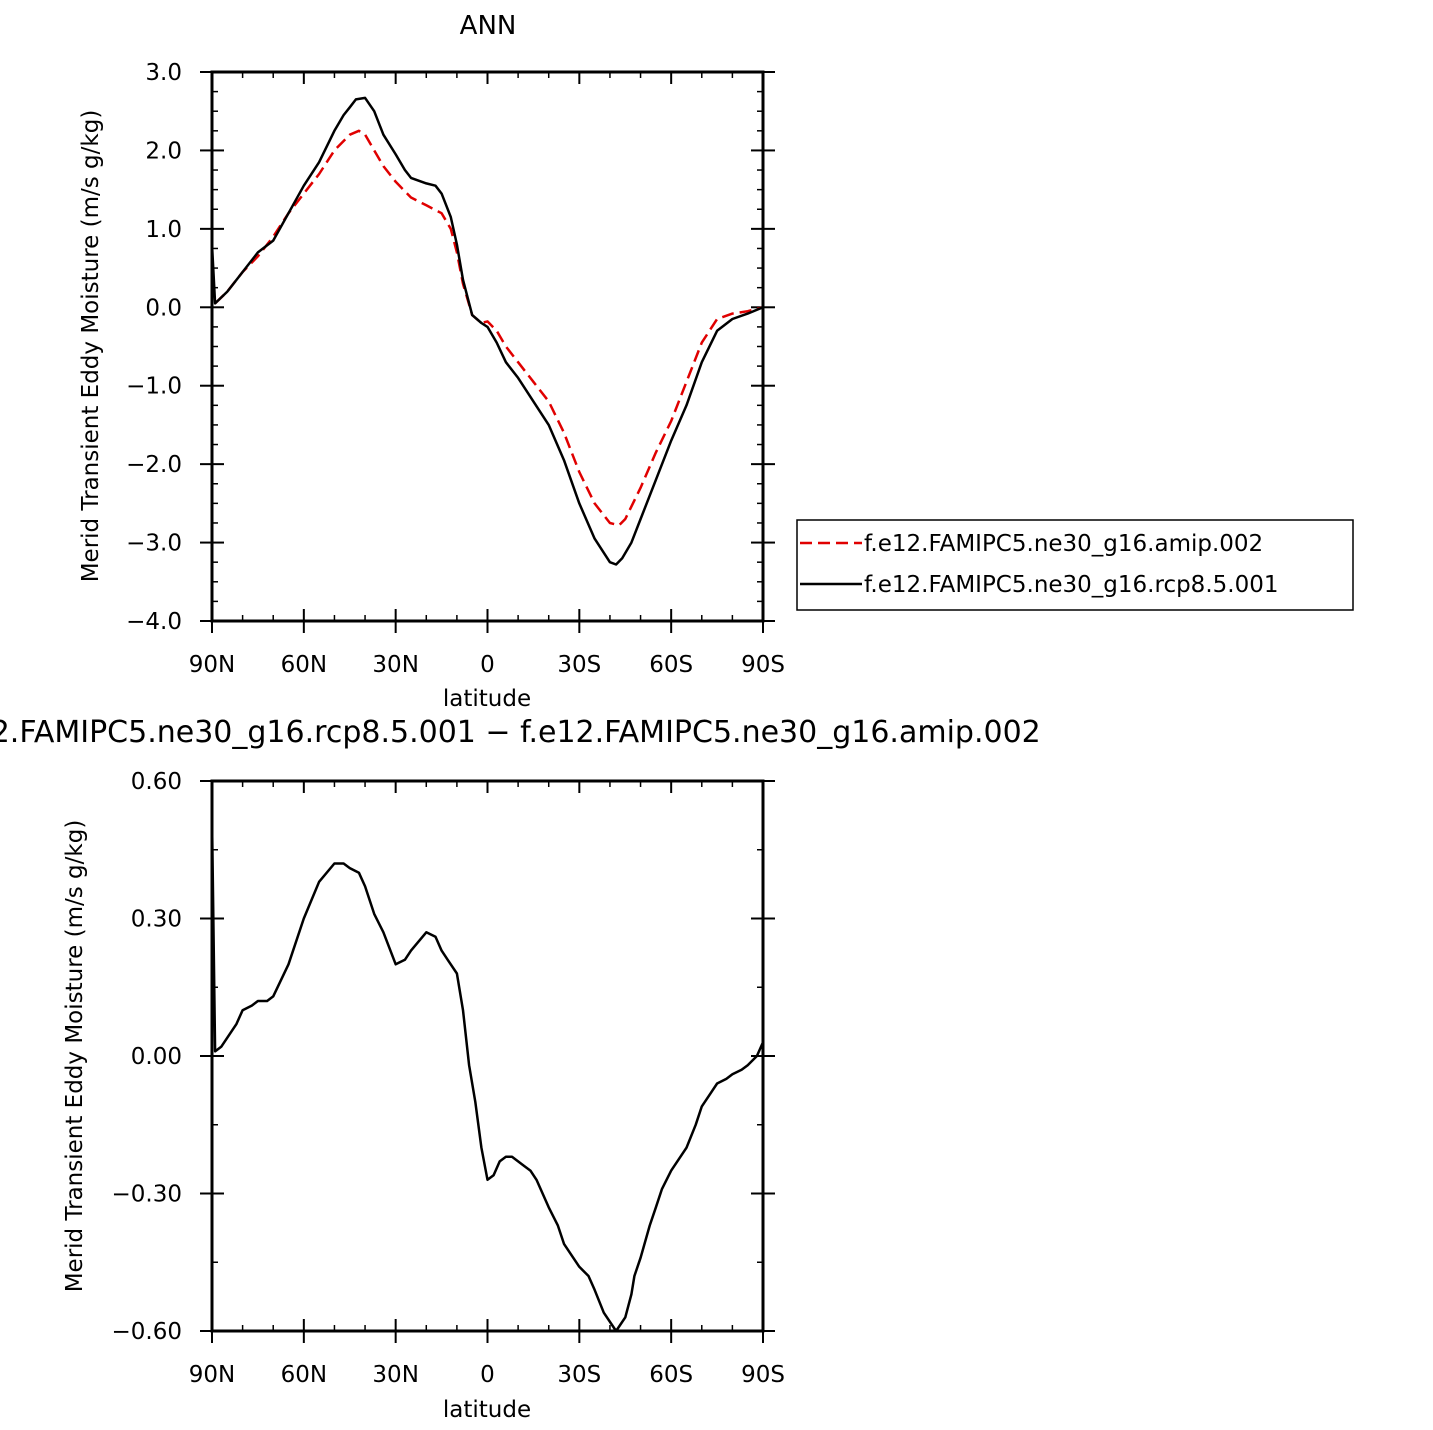 Image resolution: width=1433 pixels, height=1430 pixels. I want to click on y-tick-label: −1.0, so click(154, 387).